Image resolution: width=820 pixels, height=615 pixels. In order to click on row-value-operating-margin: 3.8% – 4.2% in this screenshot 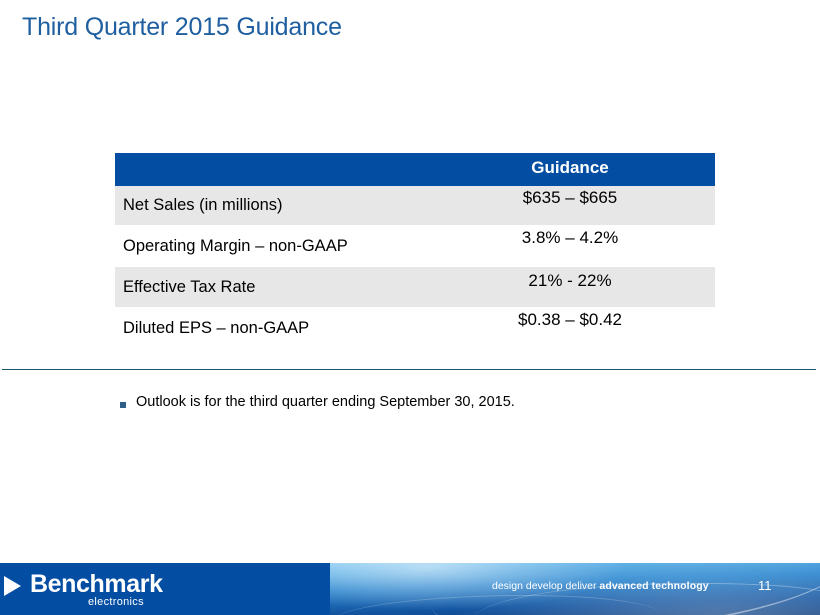, I will do `click(570, 237)`.